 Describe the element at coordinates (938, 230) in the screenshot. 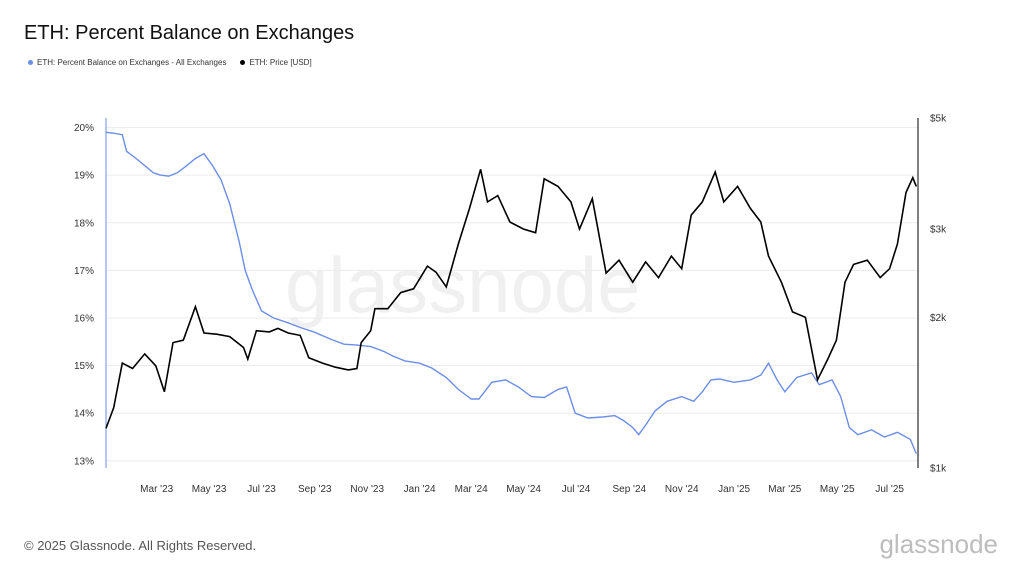

I see `y-right-tick-label: $3k` at that location.